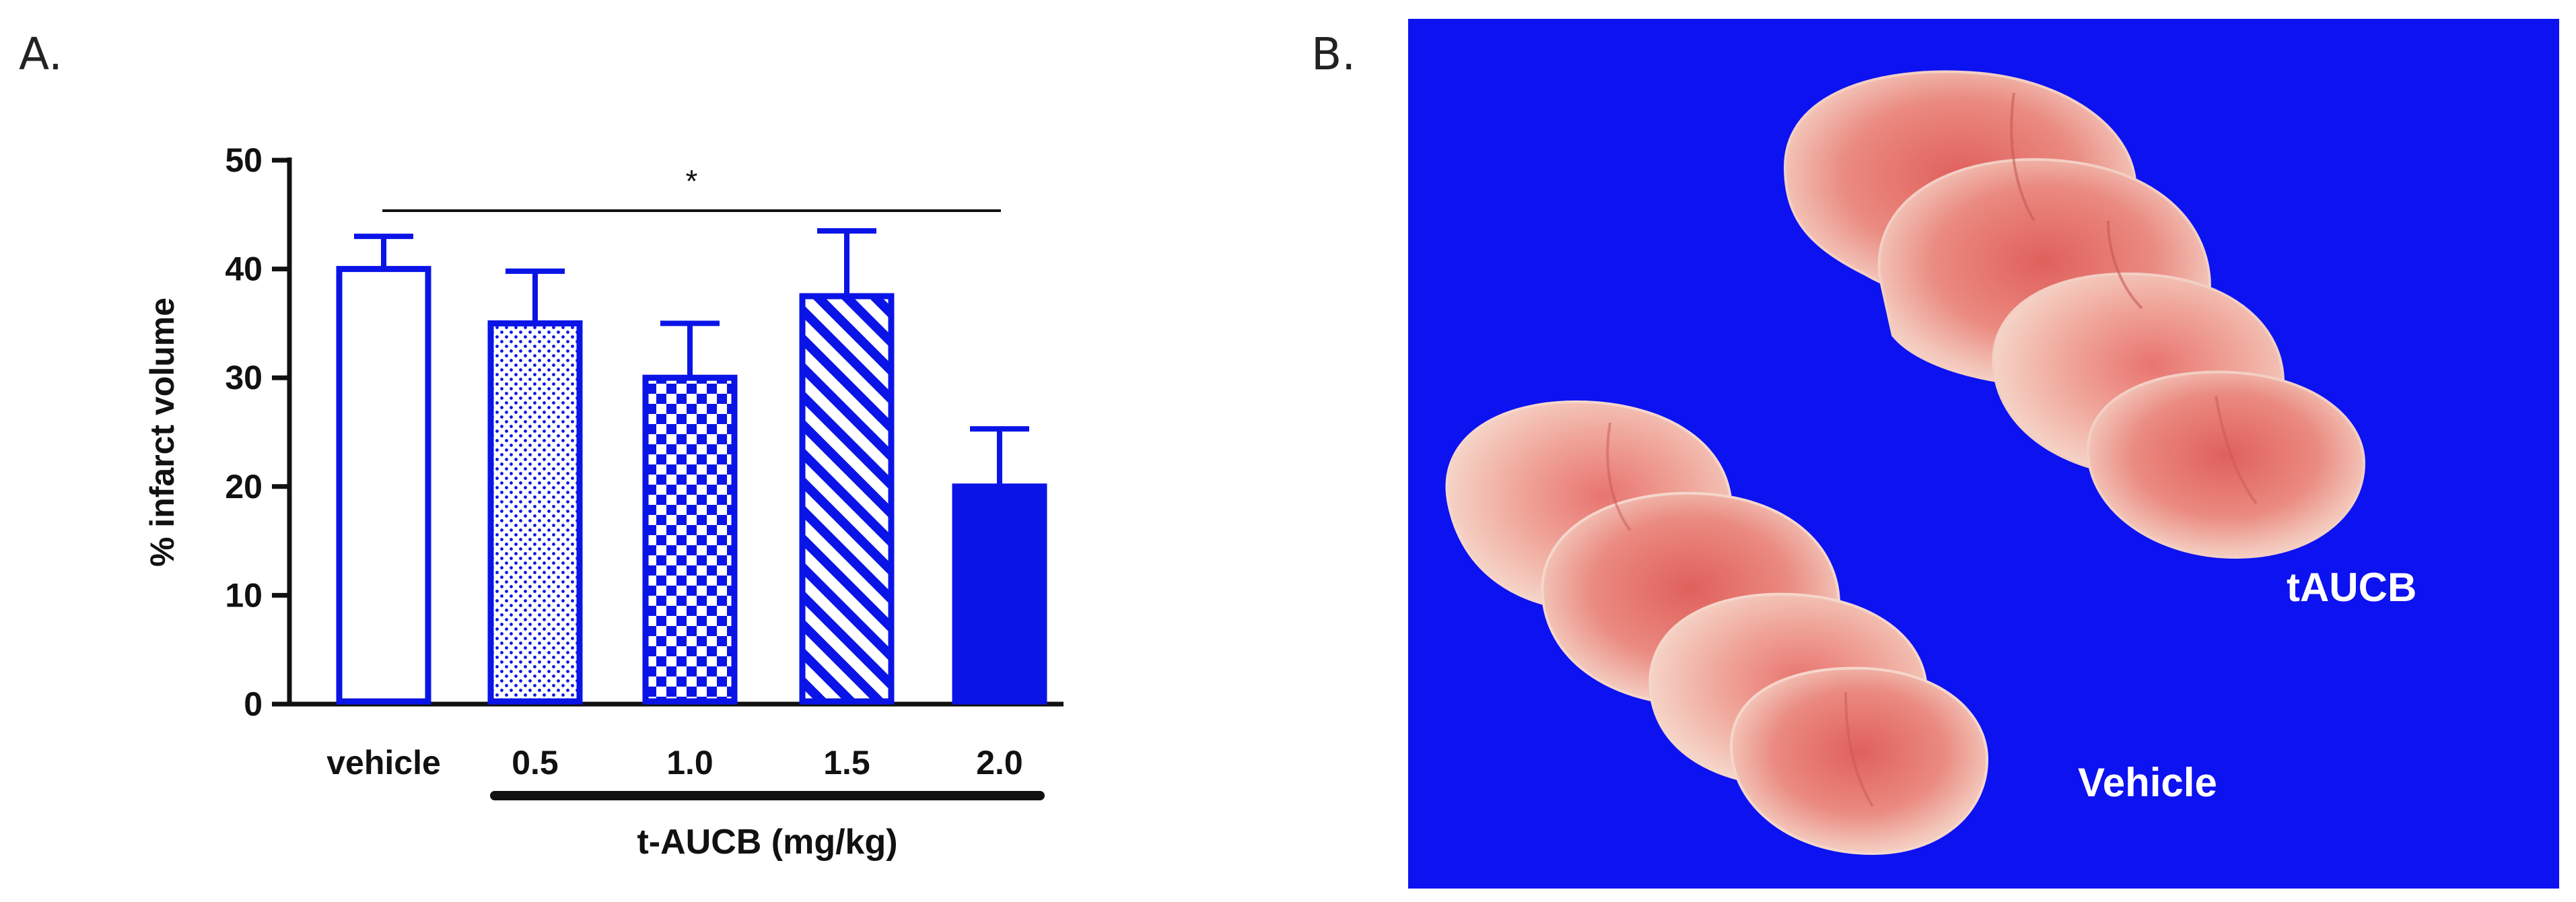 The width and height of the screenshot is (2576, 902). I want to click on bar-2.0, so click(999, 594).